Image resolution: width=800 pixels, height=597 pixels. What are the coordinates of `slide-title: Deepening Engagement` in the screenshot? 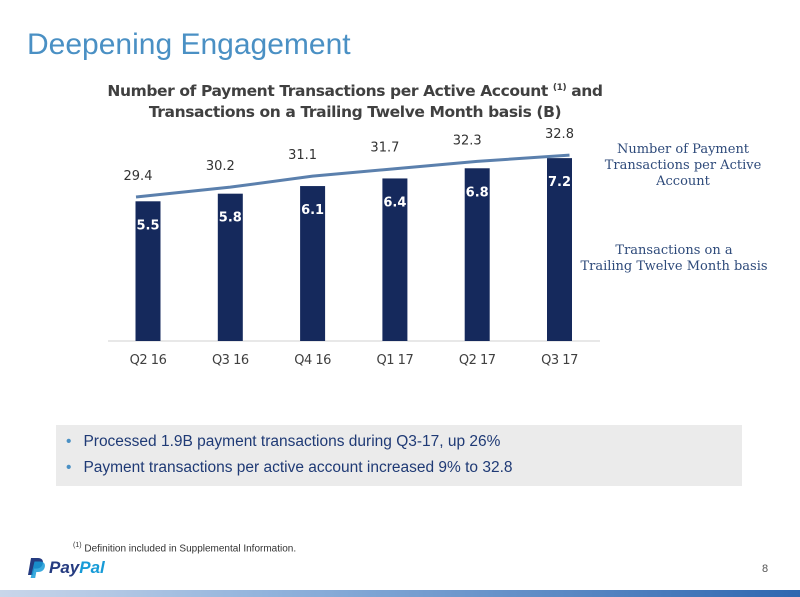 It's located at (189, 44).